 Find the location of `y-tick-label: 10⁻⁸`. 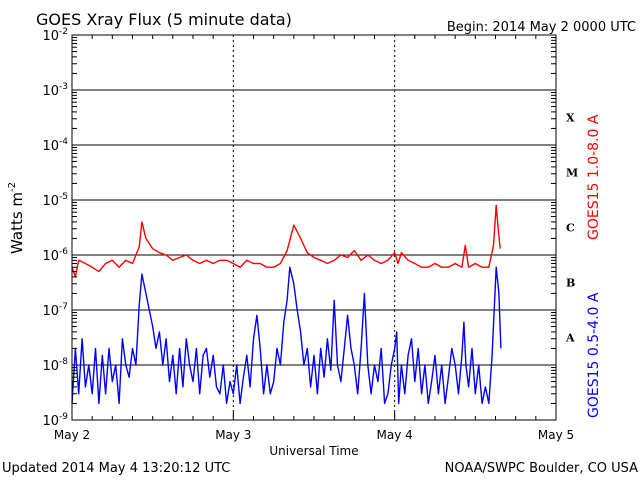

y-tick-label: 10⁻⁸ is located at coordinates (55, 365).